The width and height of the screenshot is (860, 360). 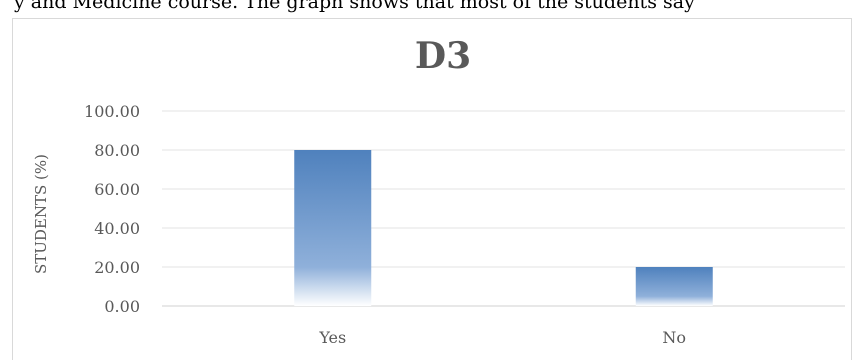 What do you see at coordinates (112, 111) in the screenshot?
I see `y-tick-label: 100.00` at bounding box center [112, 111].